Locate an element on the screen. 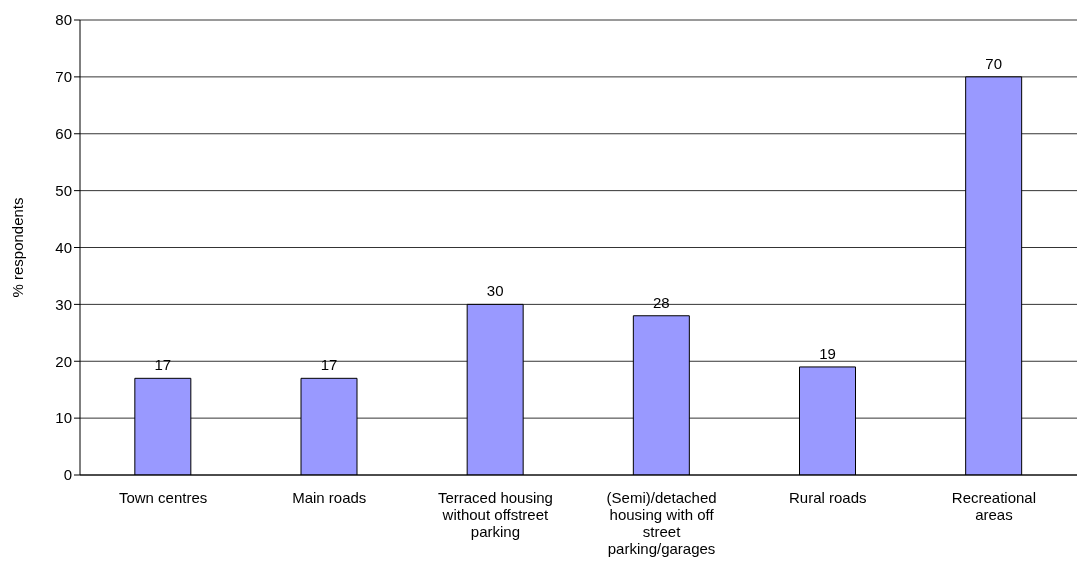 The image size is (1077, 585). x-tick-label: Main roads is located at coordinates (329, 497).